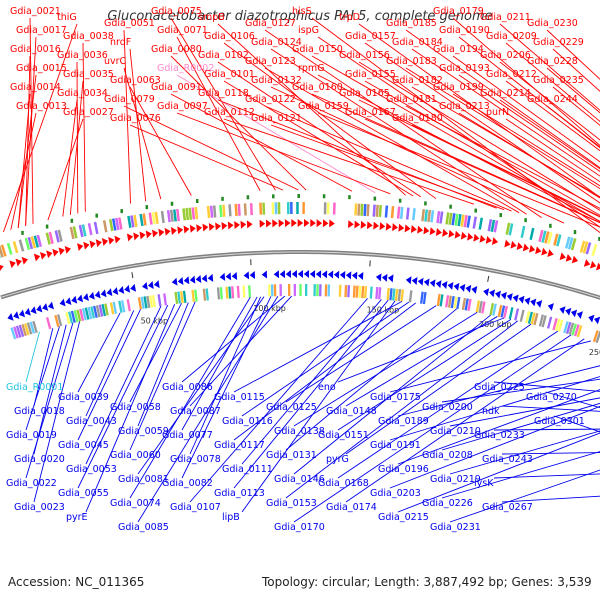  Describe the element at coordinates (39, 411) in the screenshot. I see `gene-label: Gdia_0018` at that location.